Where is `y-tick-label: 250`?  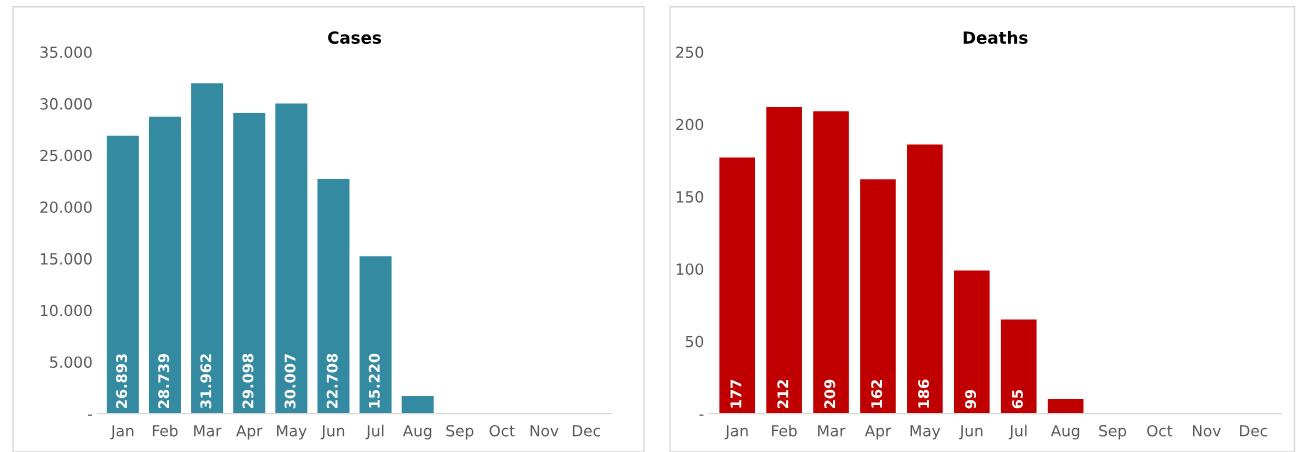 y-tick-label: 250 is located at coordinates (690, 52).